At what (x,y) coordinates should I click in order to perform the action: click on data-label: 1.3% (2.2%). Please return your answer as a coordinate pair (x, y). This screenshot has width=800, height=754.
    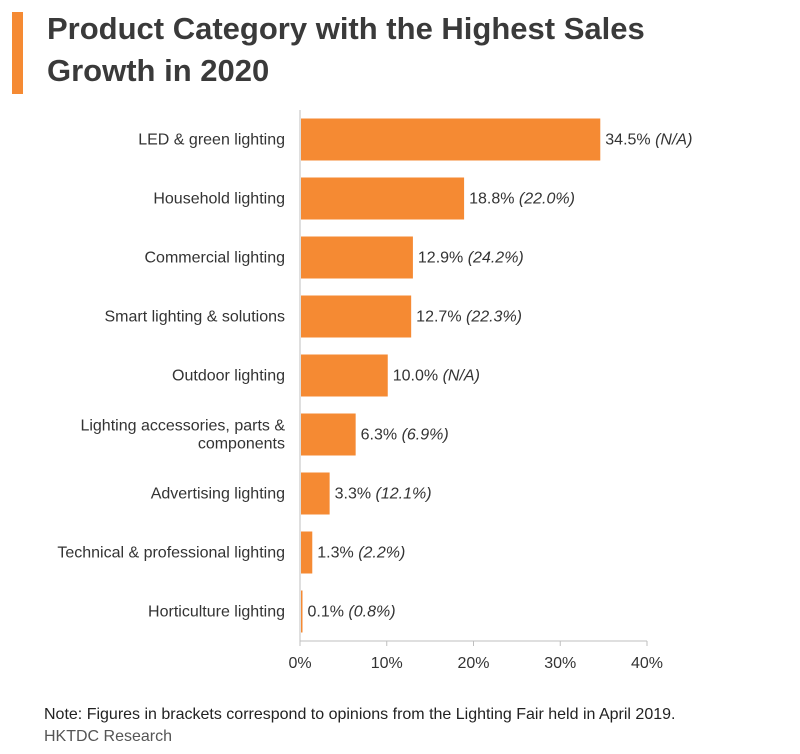
    Looking at the image, I should click on (361, 553).